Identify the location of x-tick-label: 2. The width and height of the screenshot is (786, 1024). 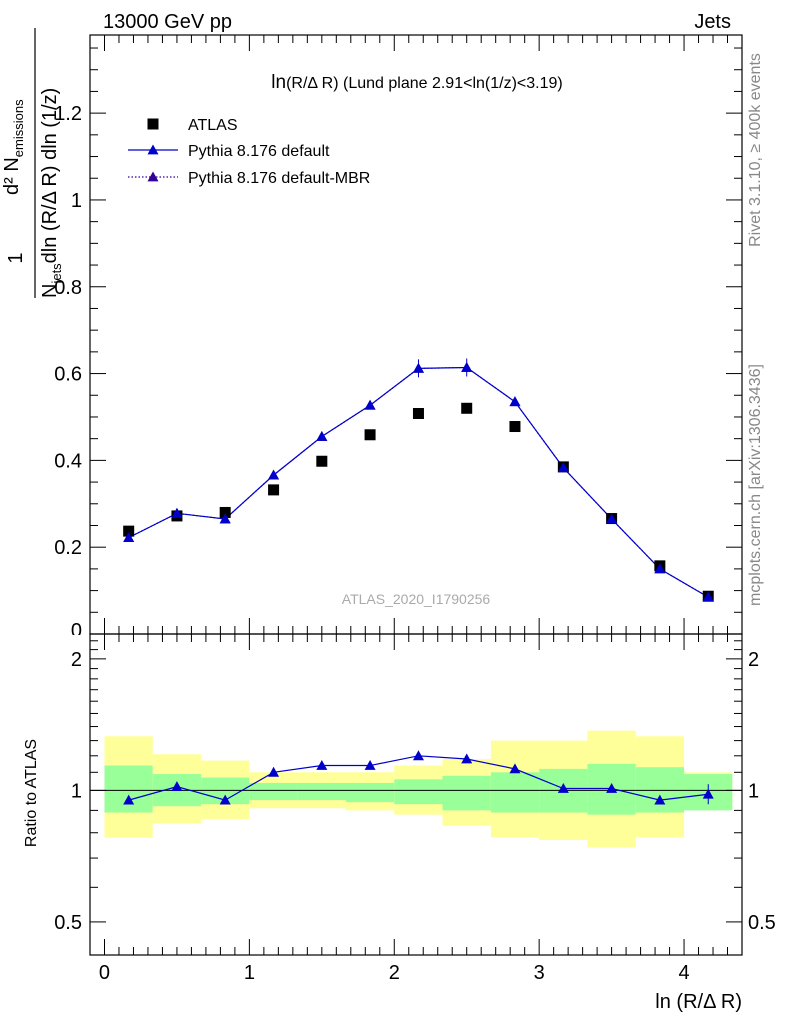
(394, 973).